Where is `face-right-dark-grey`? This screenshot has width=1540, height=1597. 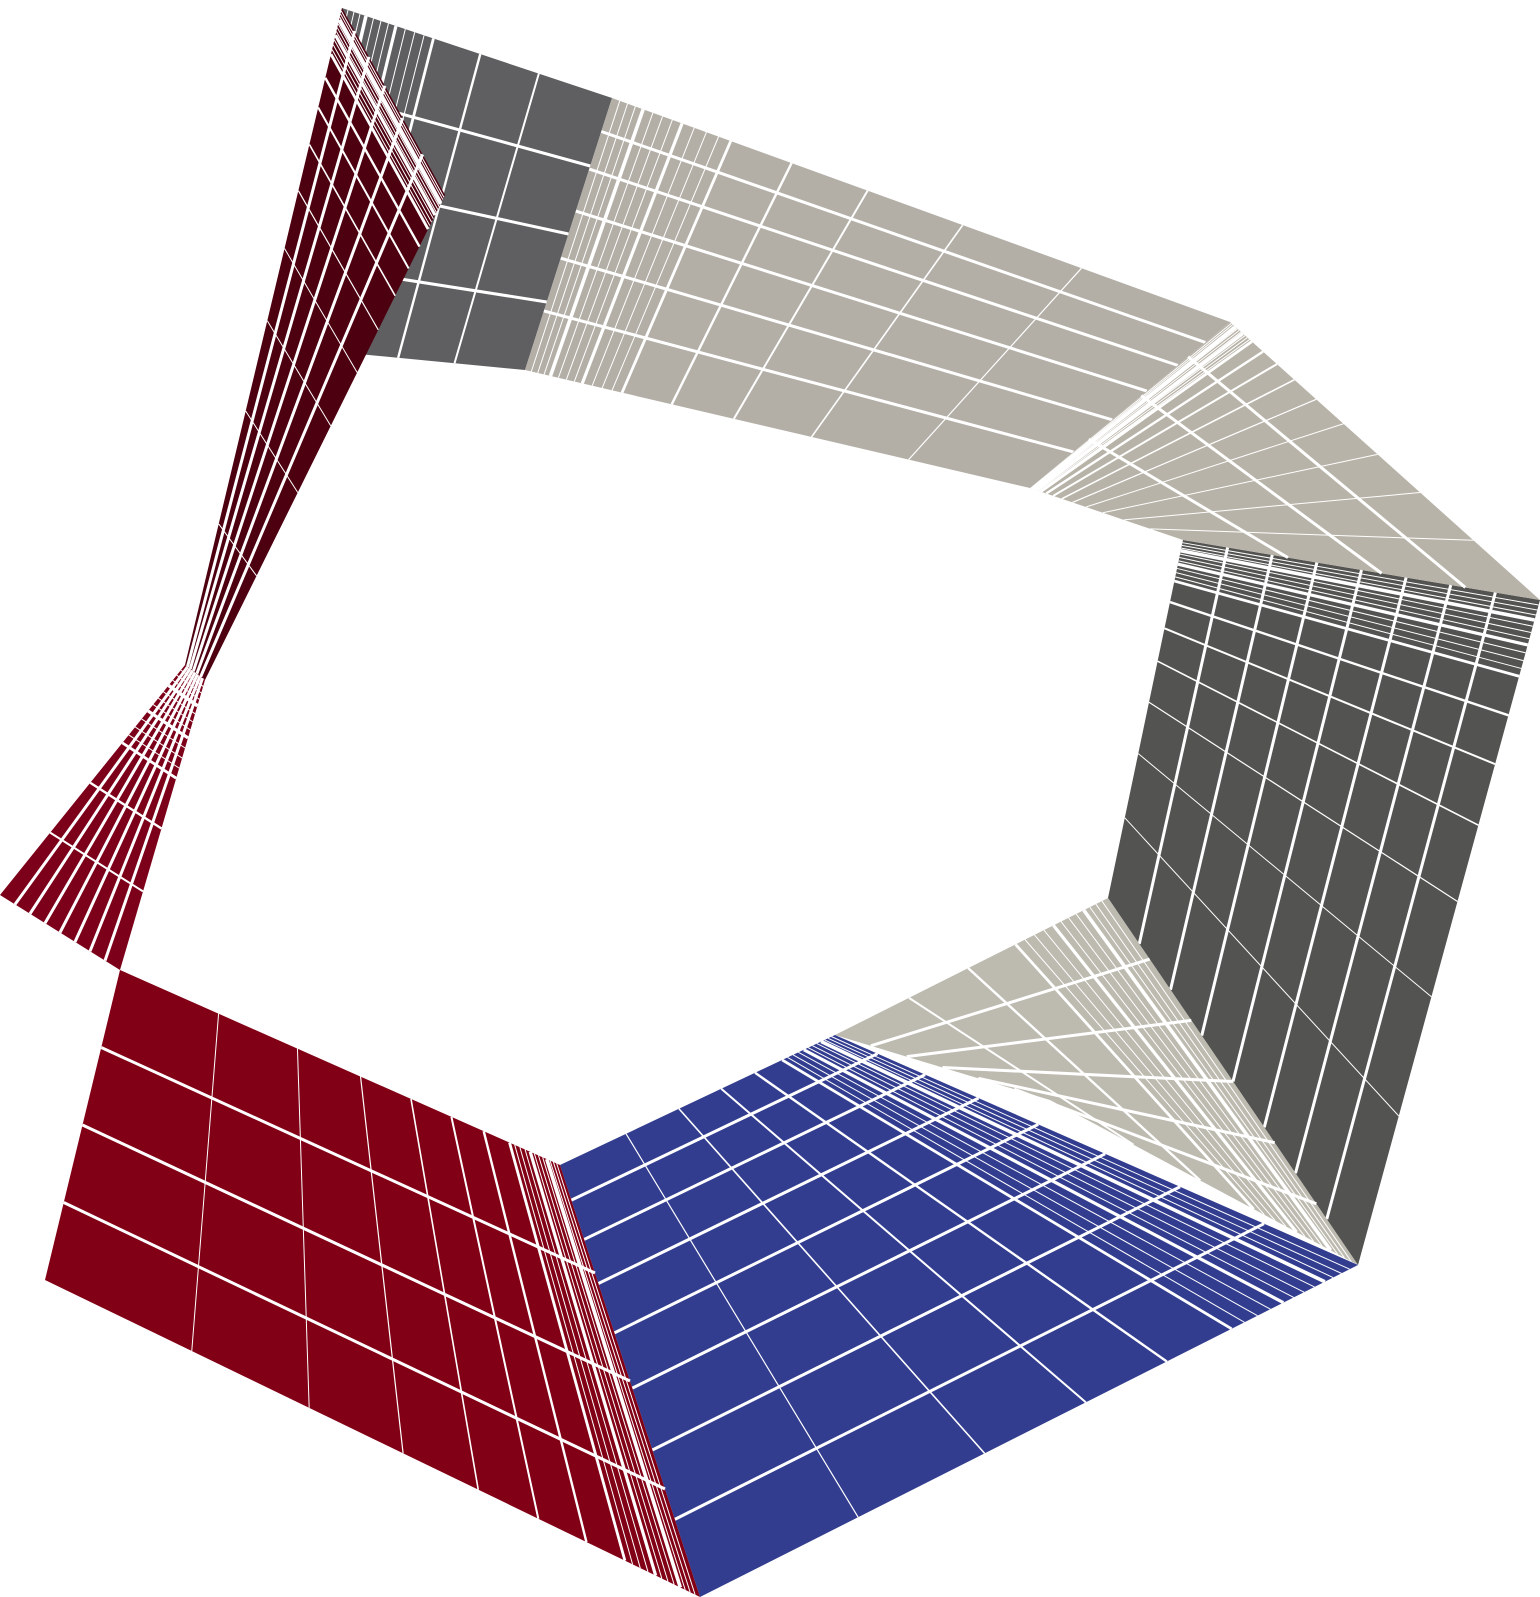
face-right-dark-grey is located at coordinates (1324, 902).